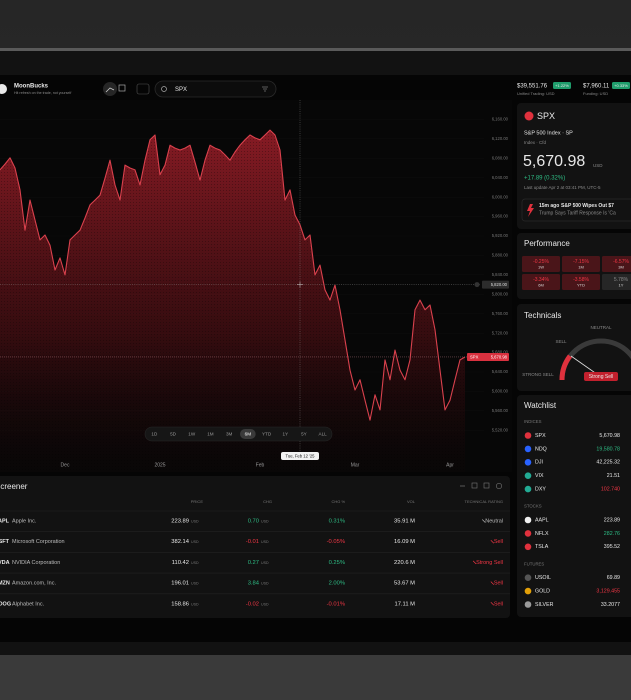 The width and height of the screenshot is (631, 700). Describe the element at coordinates (542, 547) in the screenshot. I see `watch-symbol: TSLA` at that location.